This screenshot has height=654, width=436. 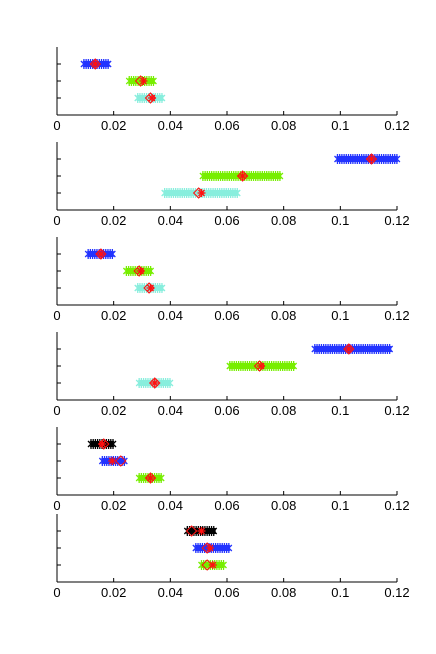 What do you see at coordinates (231, 280) in the screenshot?
I see `panel-3: 0 0.02 0.04 0.06 0.08 0.1 0.12` at bounding box center [231, 280].